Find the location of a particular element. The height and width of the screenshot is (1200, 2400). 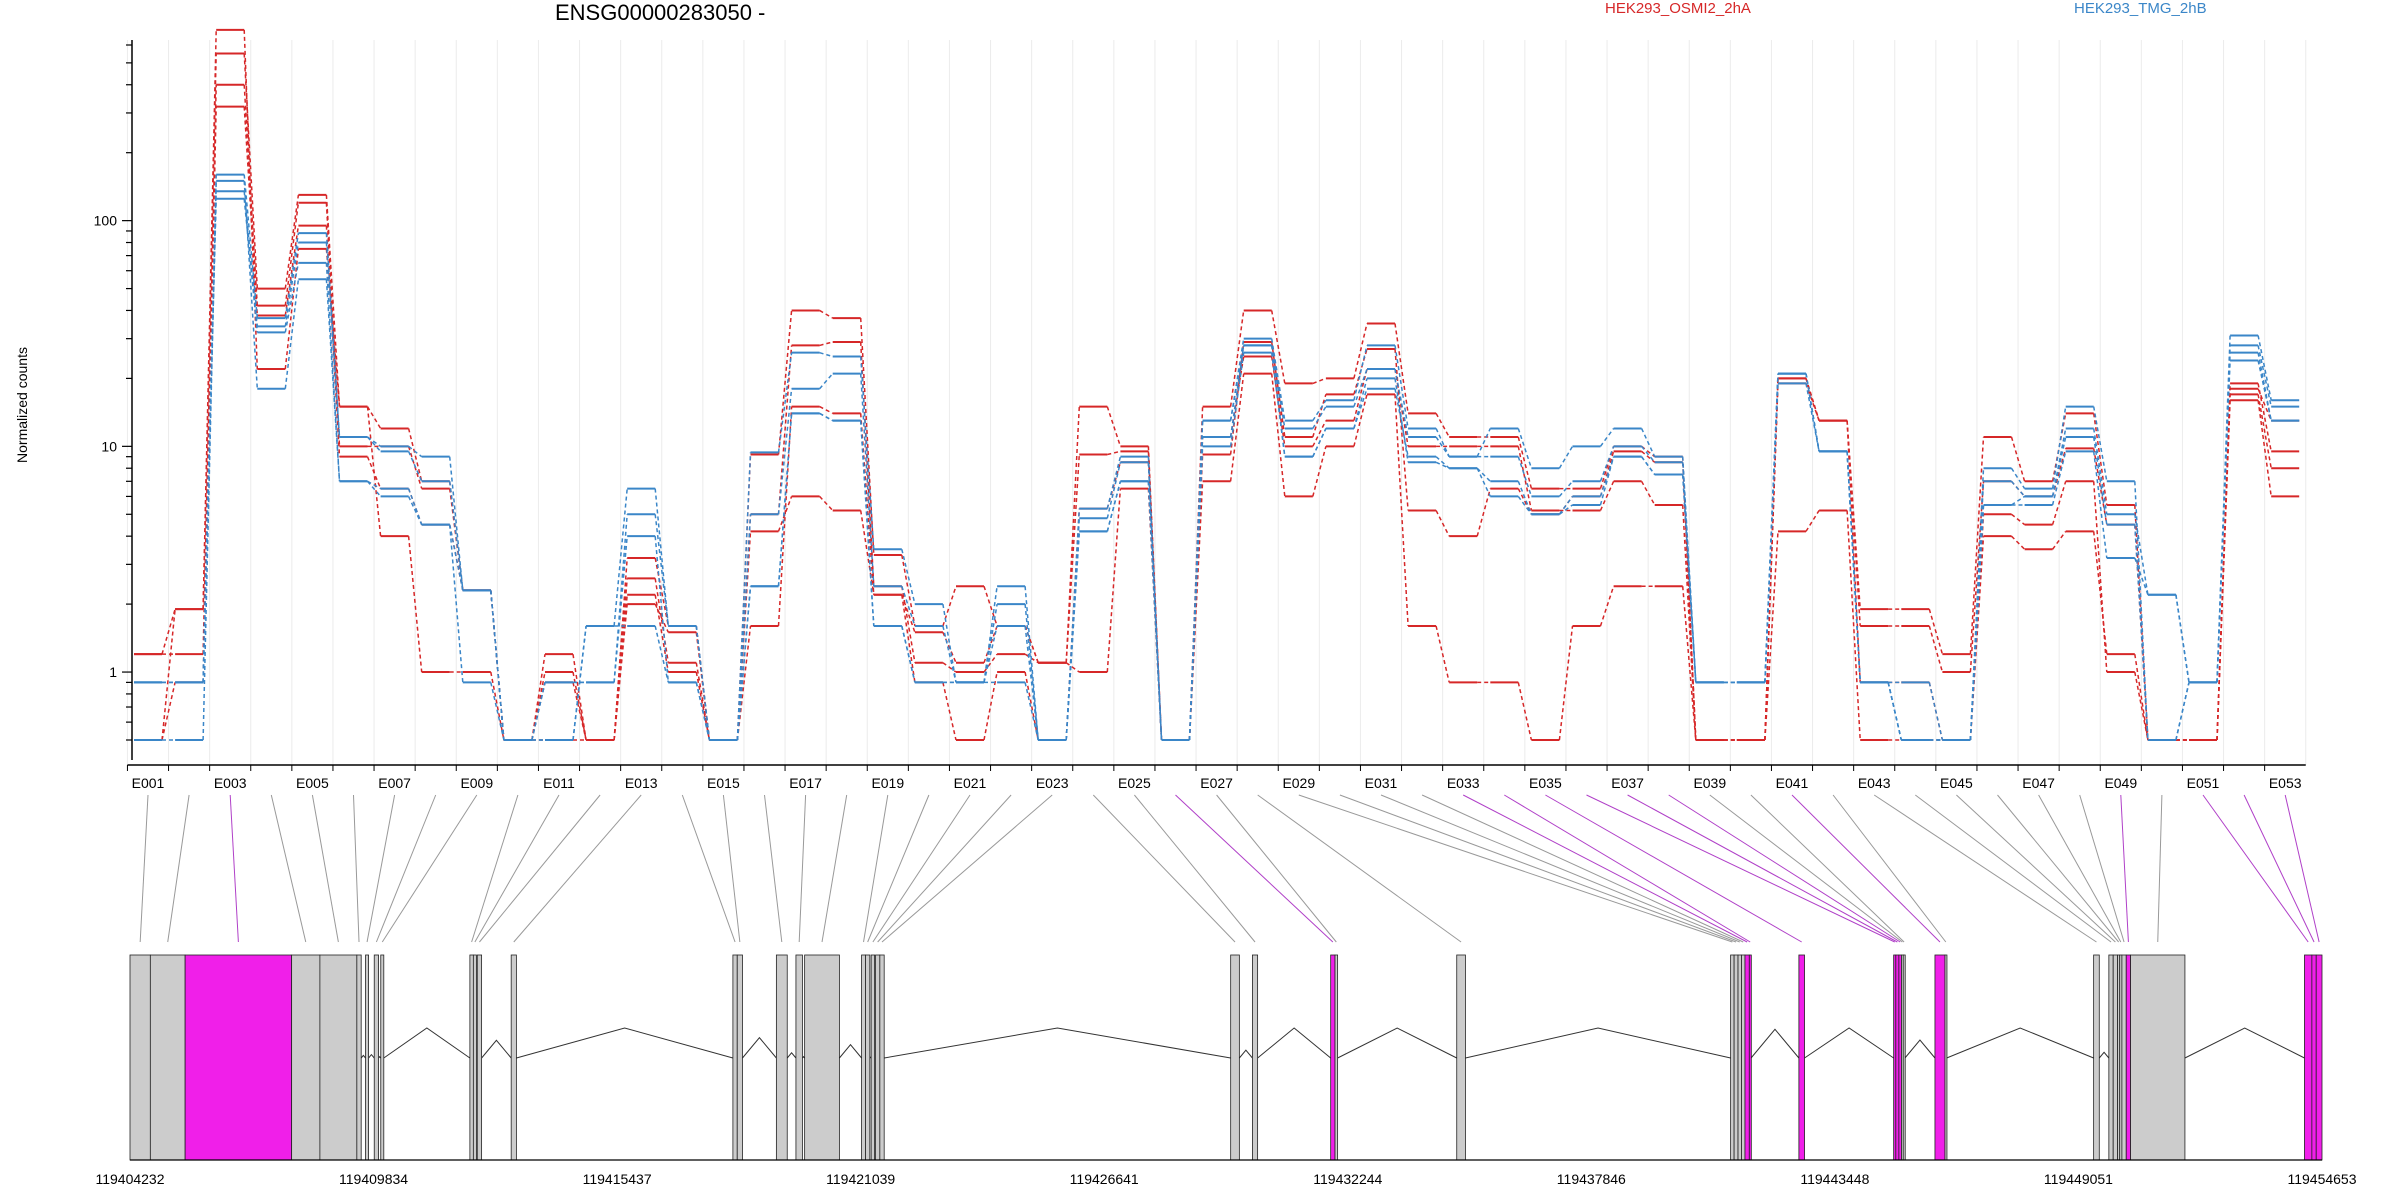

connector-E034 is located at coordinates (1627, 868).